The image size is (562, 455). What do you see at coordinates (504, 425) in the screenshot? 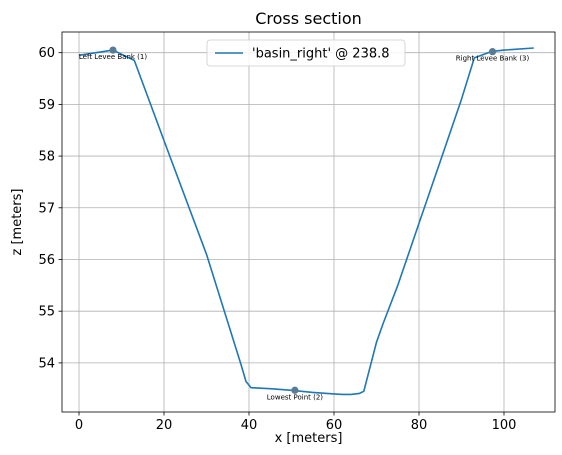
I see `x-tick-label: 100` at bounding box center [504, 425].